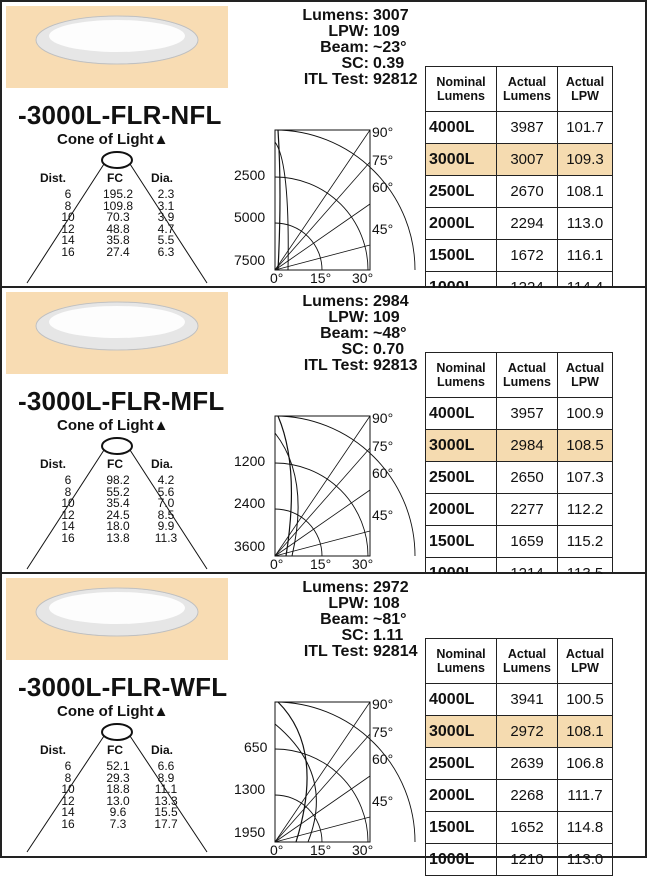 The width and height of the screenshot is (647, 876). I want to click on table-row-highlighted: 3000L 2972 108.1, so click(519, 731).